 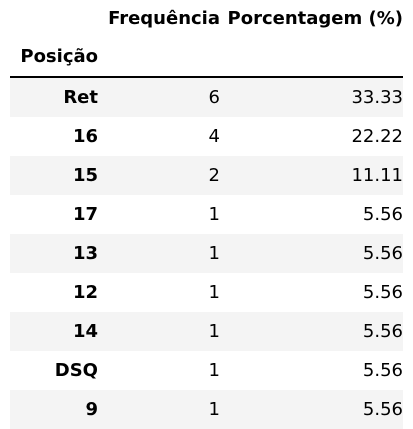 I want to click on column-header-frequency: Frequência, so click(x=164, y=18).